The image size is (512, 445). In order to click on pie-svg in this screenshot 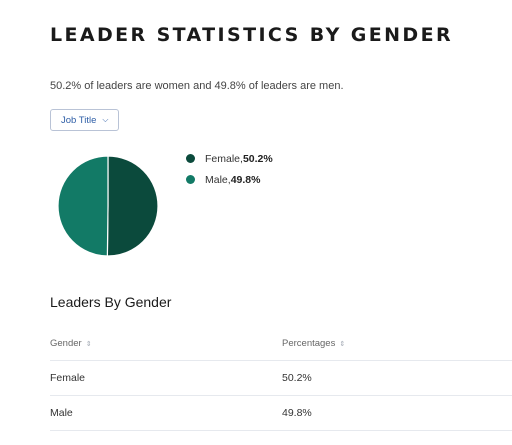, I will do `click(108, 206)`.